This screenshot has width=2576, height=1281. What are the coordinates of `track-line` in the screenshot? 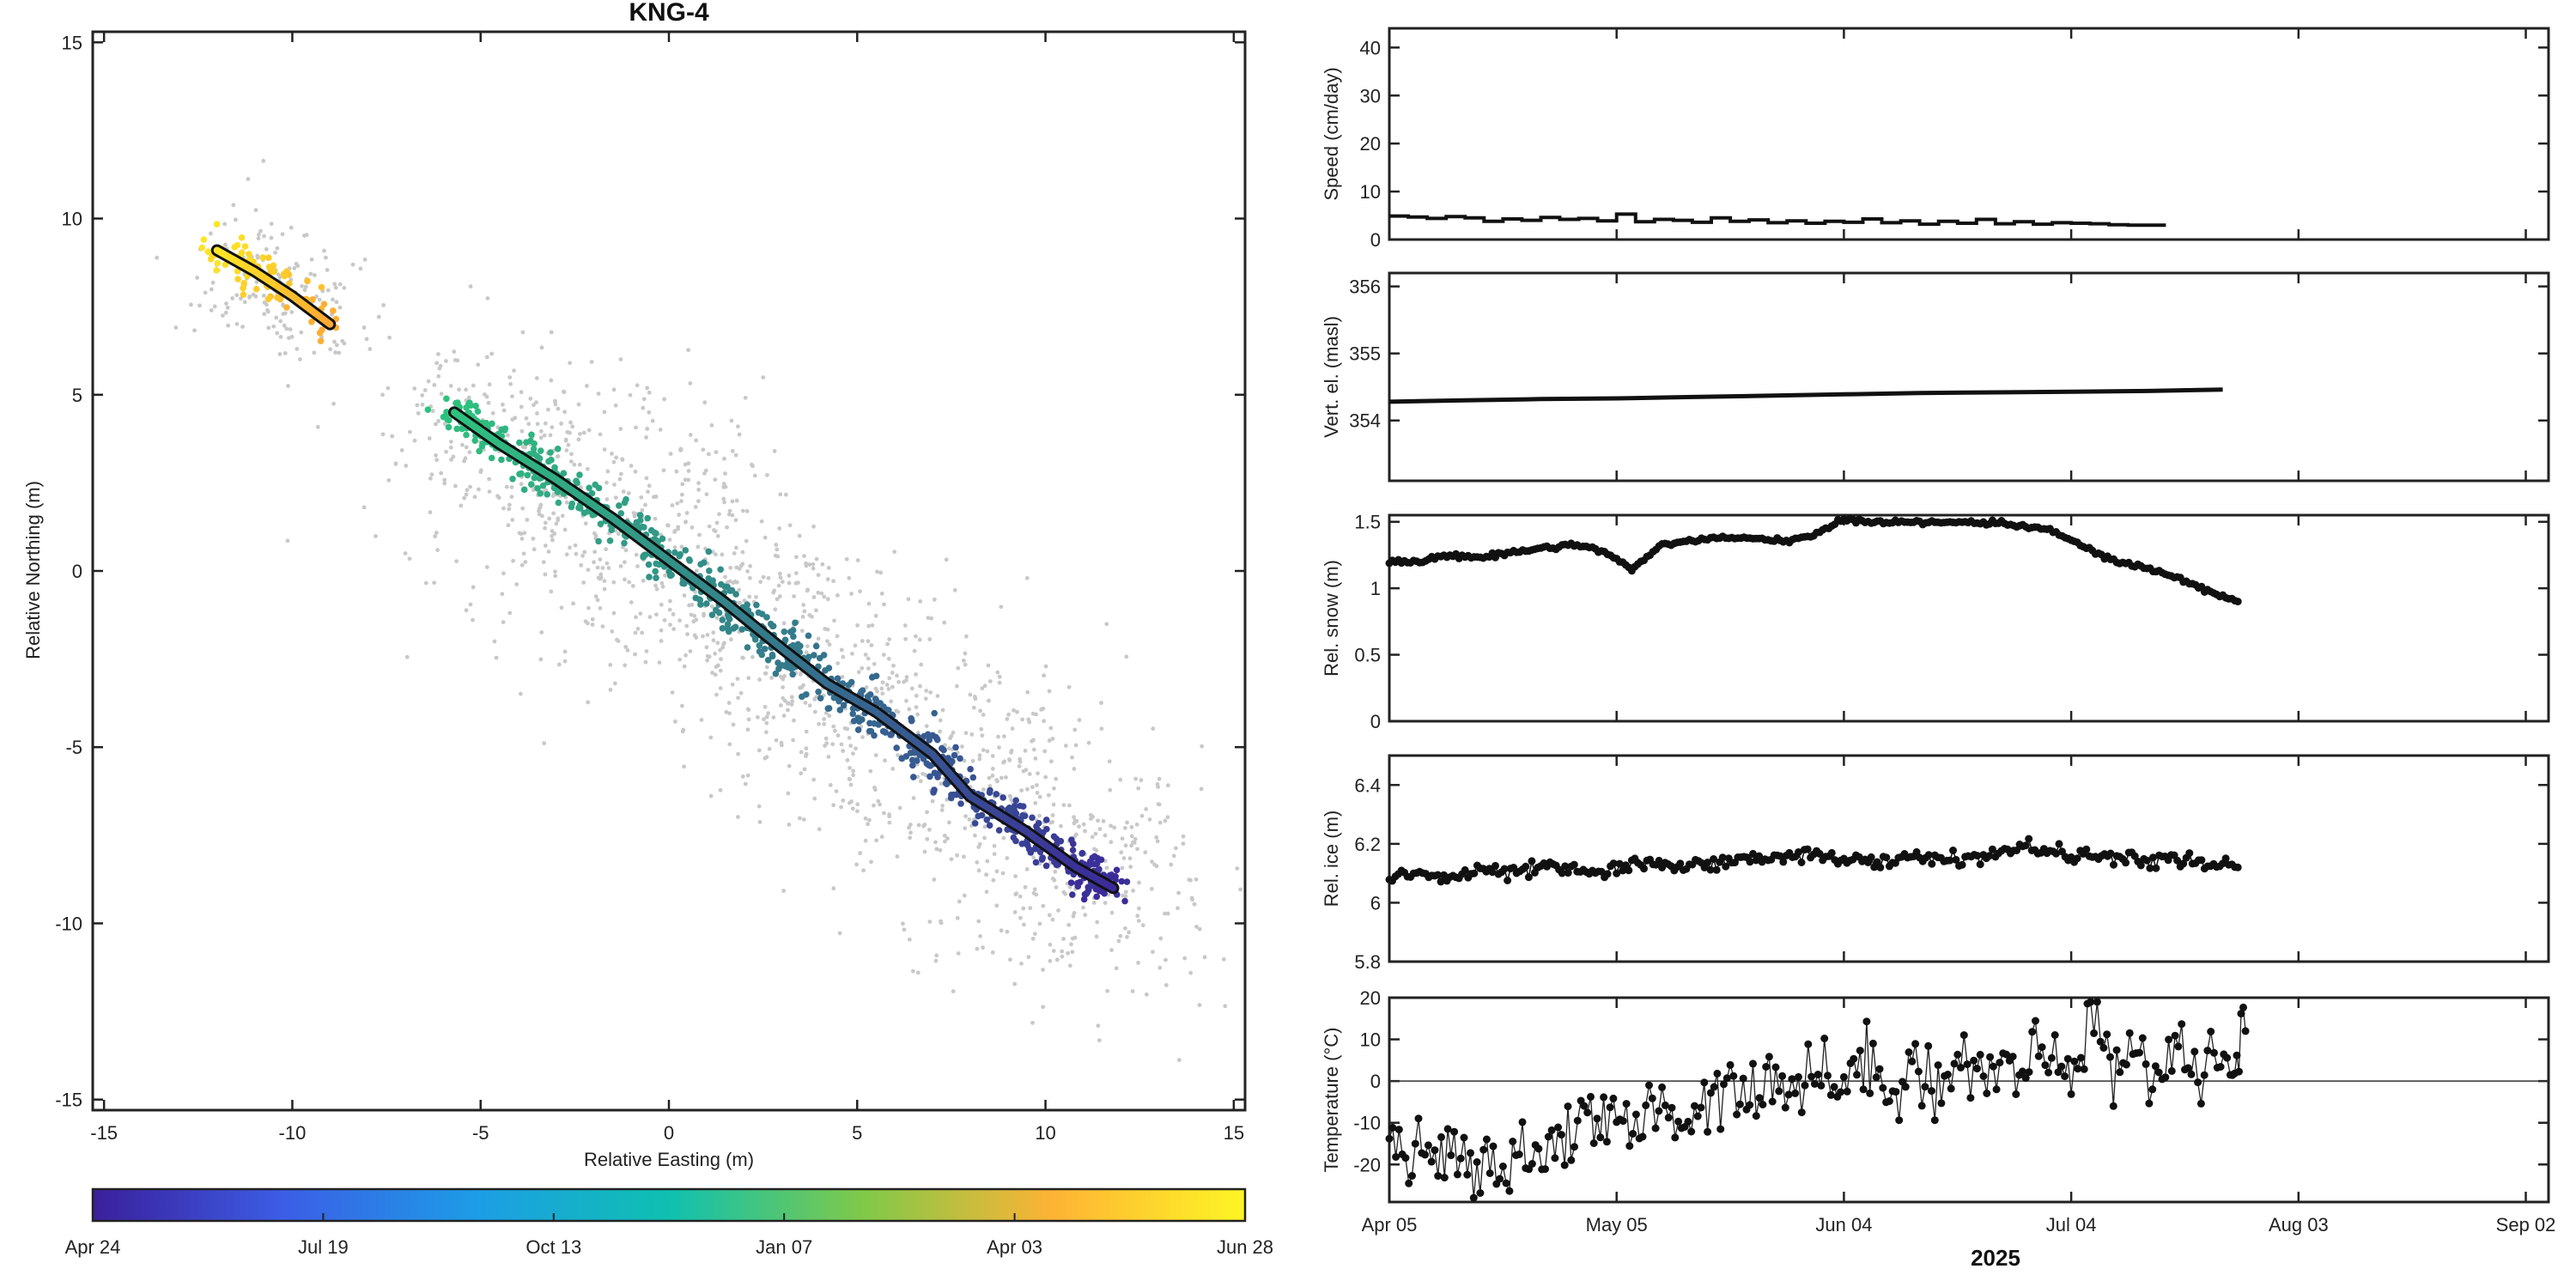 It's located at (784, 650).